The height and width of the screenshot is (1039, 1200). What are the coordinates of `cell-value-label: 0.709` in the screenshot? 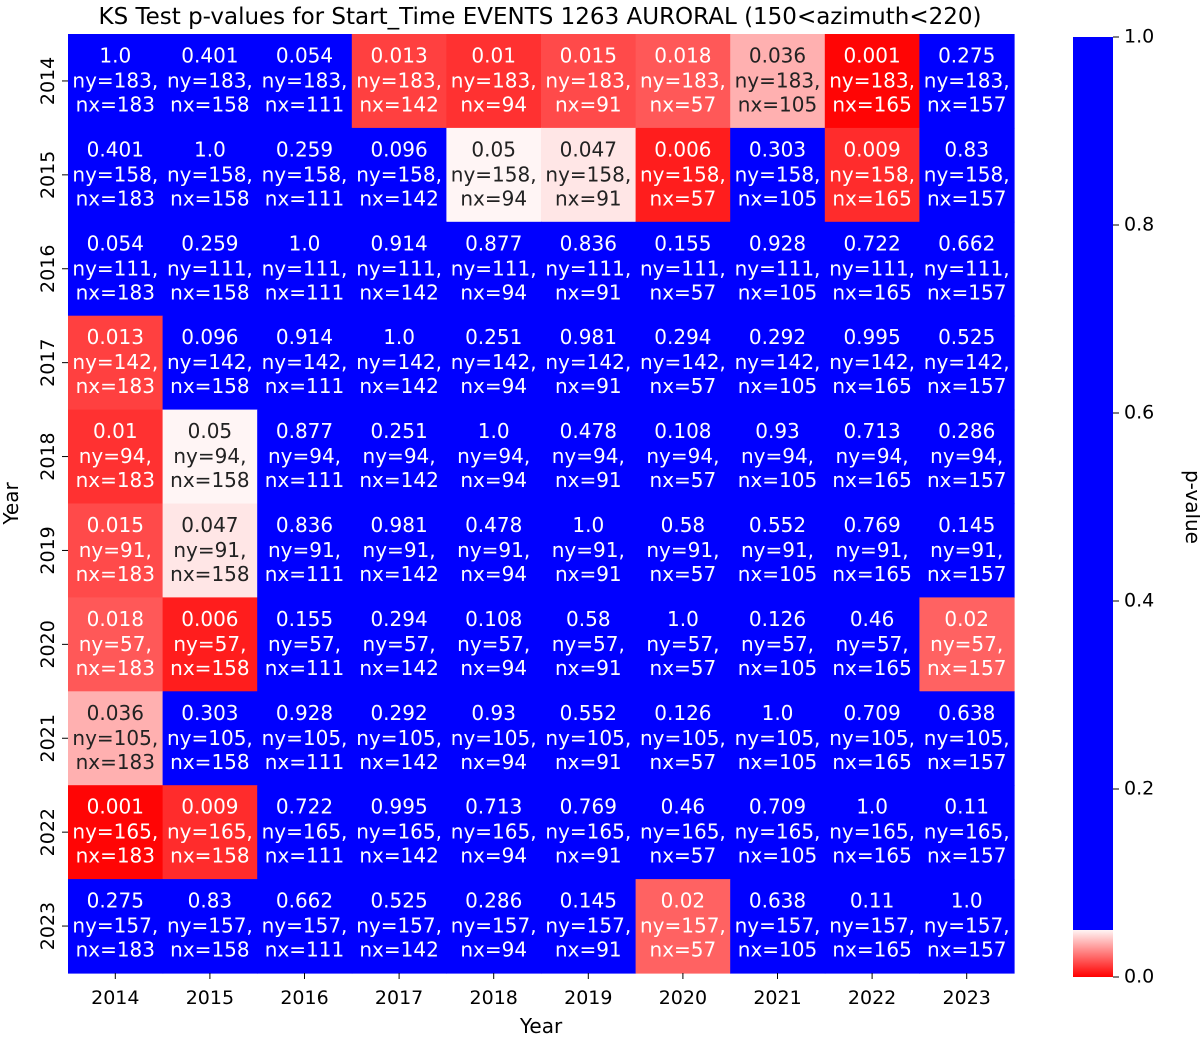 It's located at (871, 713).